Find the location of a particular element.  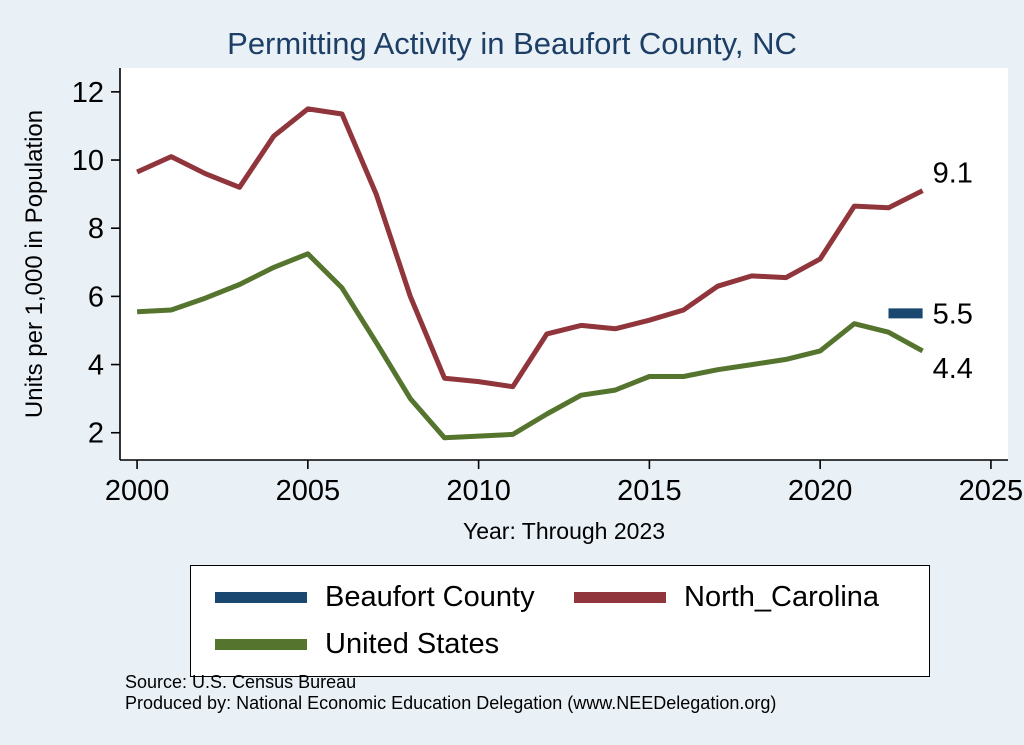

legend-item-north-carolina: North_Carolina is located at coordinates (739, 597).